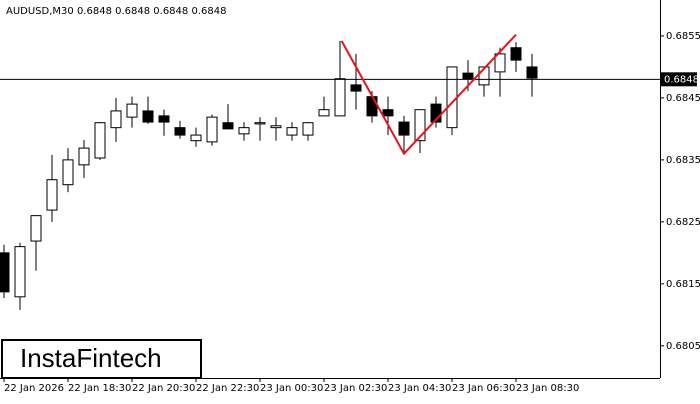 This screenshot has width=700, height=404. What do you see at coordinates (683, 160) in the screenshot?
I see `y-tick-label: 0.6835` at bounding box center [683, 160].